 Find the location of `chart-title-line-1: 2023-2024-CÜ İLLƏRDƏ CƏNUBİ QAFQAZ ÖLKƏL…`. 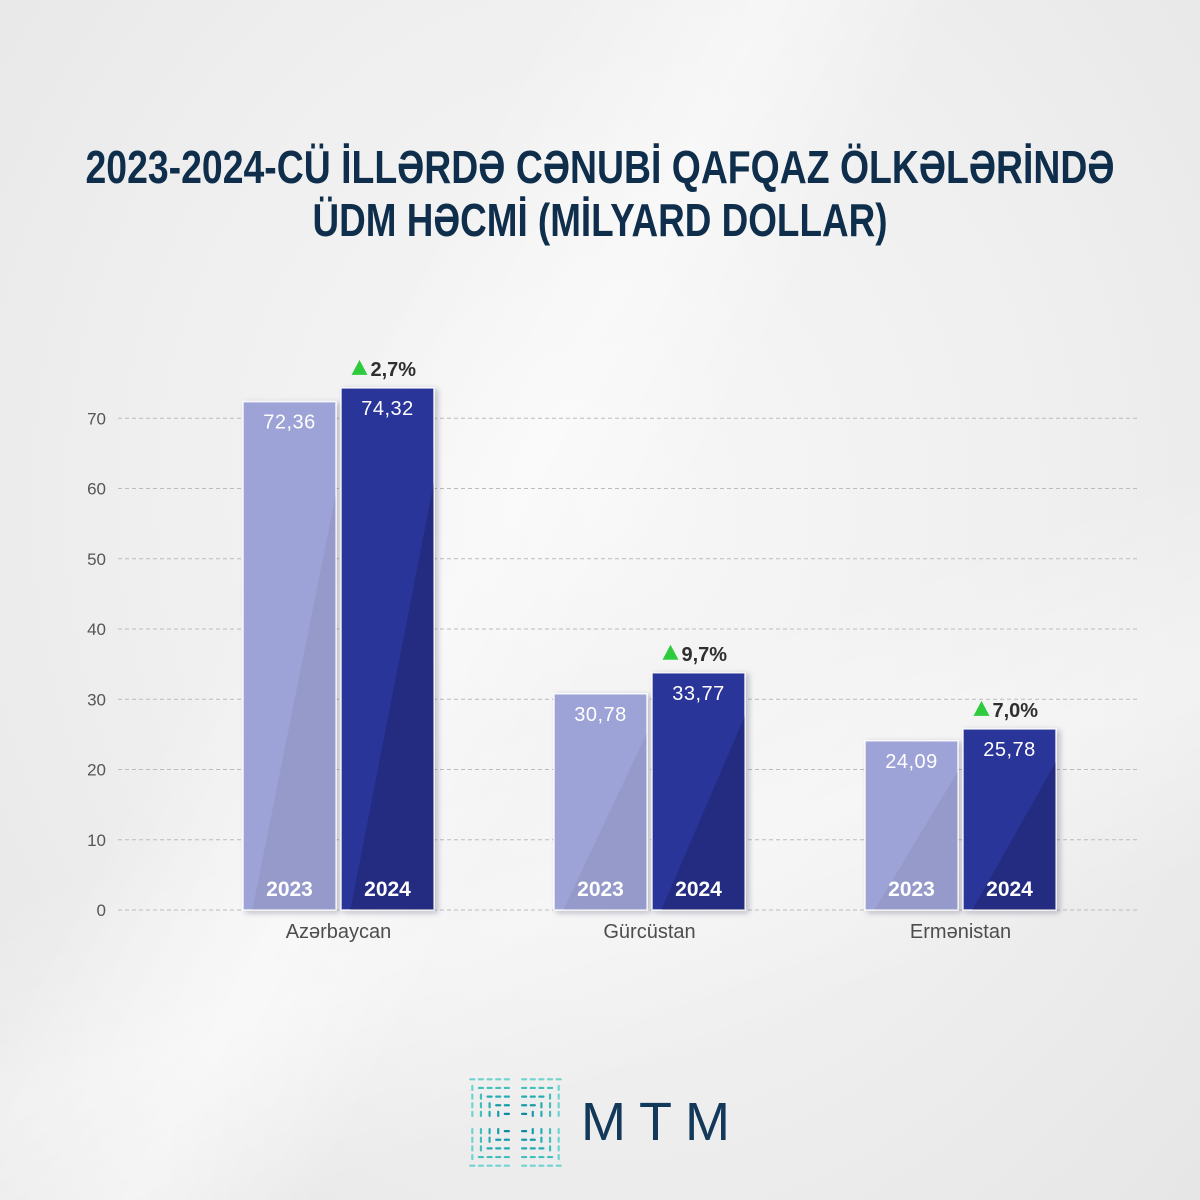

chart-title-line-1: 2023-2024-CÜ İLLƏRDƏ CƏNUBİ QAFQAZ ÖLKƏL… is located at coordinates (600, 167).